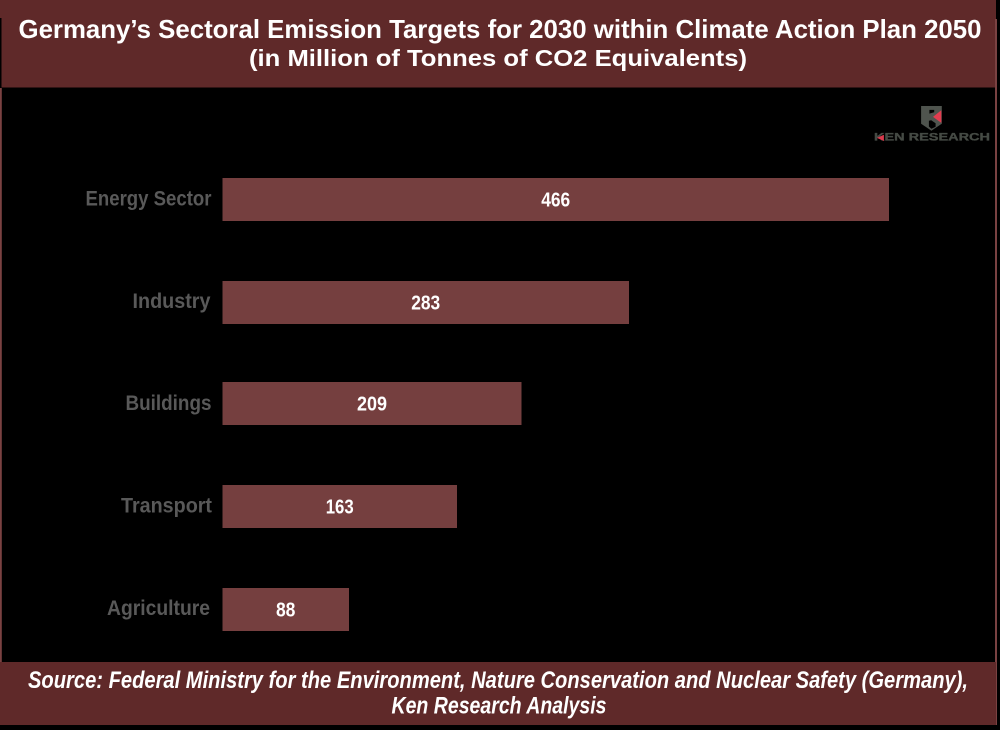  Describe the element at coordinates (158, 608) in the screenshot. I see `svg-text: Agriculture` at that location.